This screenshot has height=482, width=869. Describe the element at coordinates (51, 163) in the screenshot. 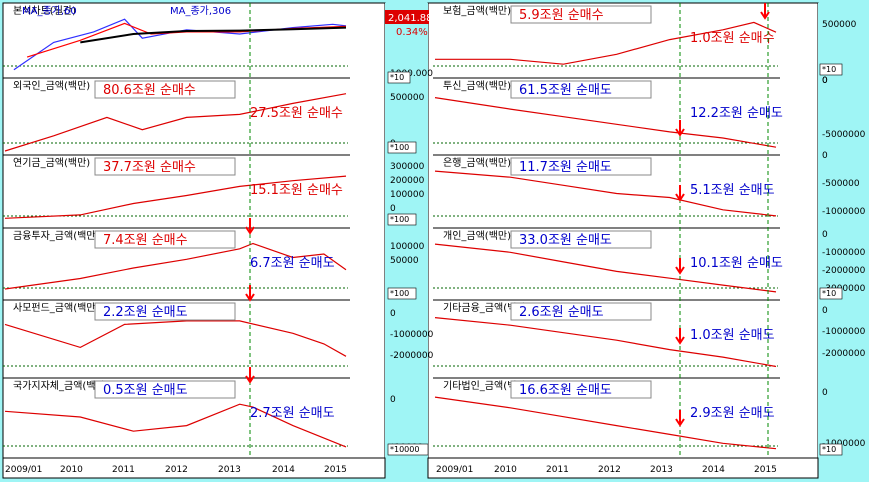

I see `panel-title: 연기금_금액(백만)` at that location.